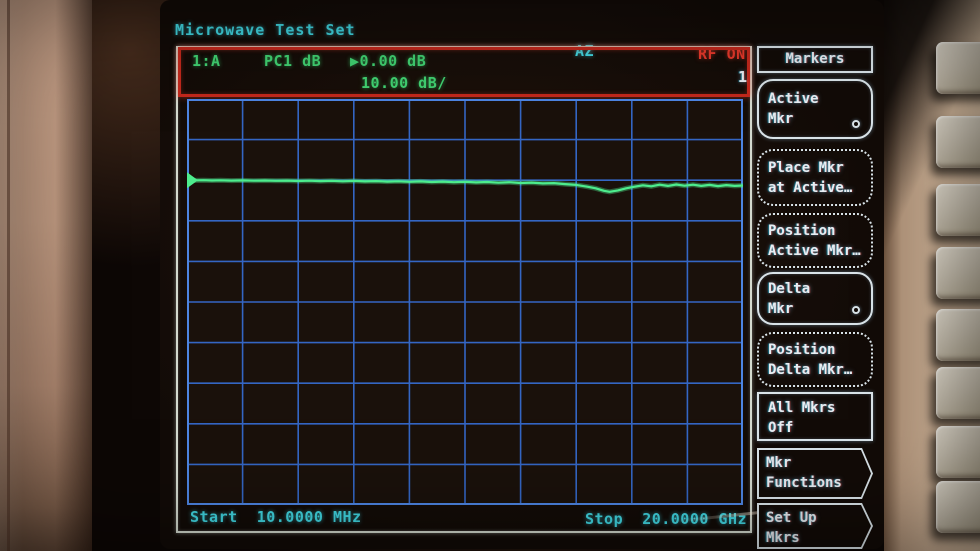 Image resolution: width=980 pixels, height=551 pixels. I want to click on softkey-label-active-mkr: Active Mkr, so click(815, 109).